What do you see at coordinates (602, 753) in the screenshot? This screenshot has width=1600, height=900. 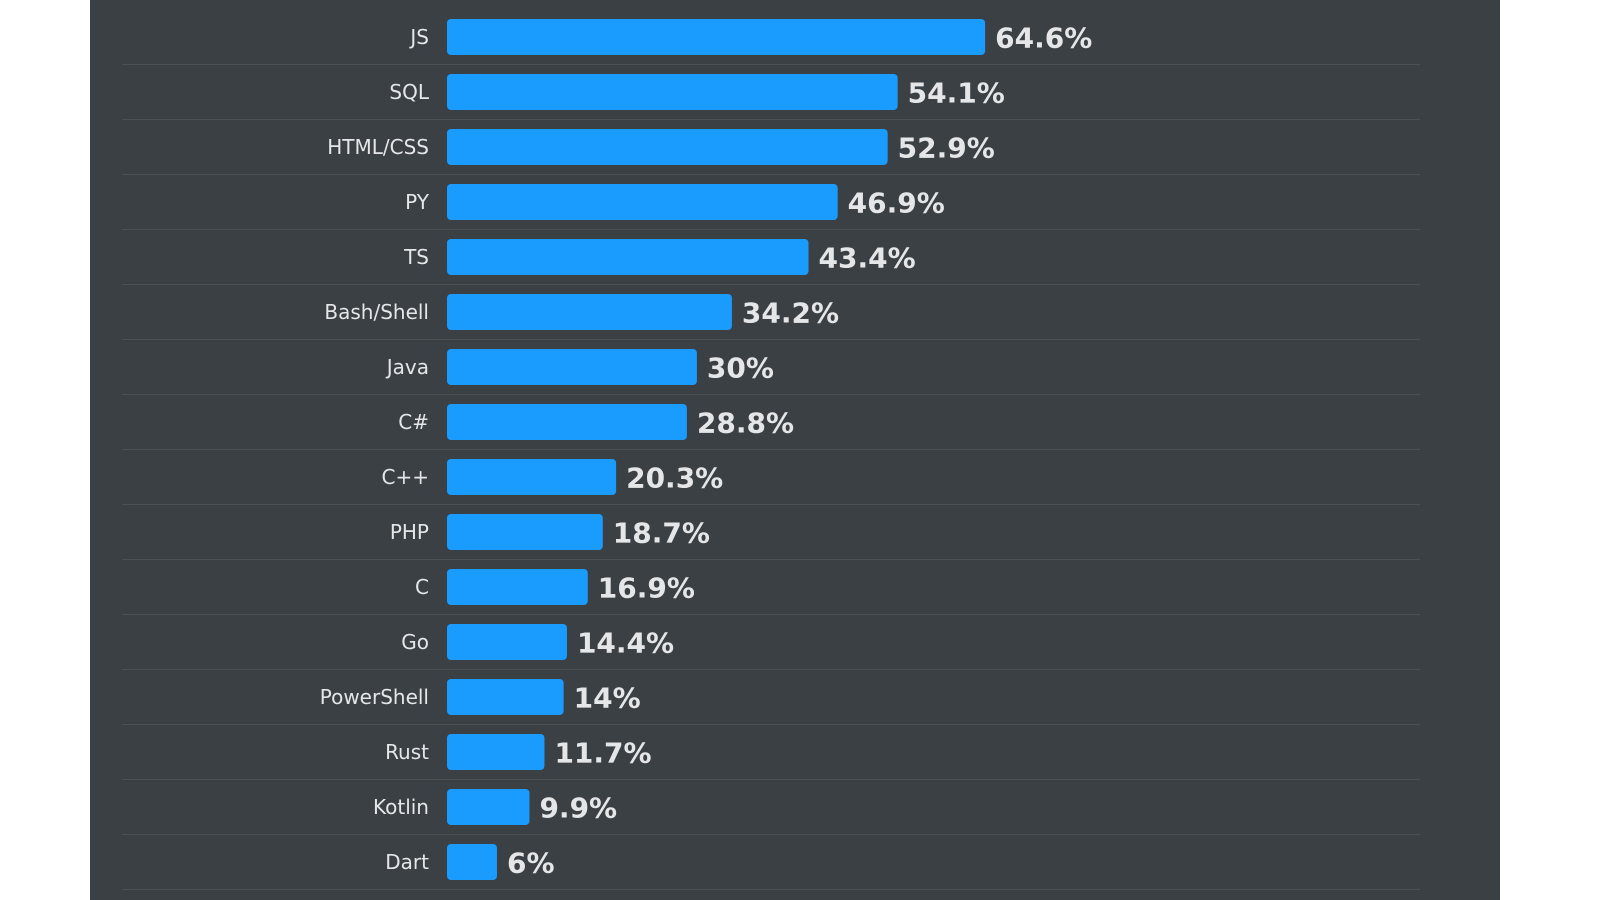 I see `value-label: 11.7%` at bounding box center [602, 753].